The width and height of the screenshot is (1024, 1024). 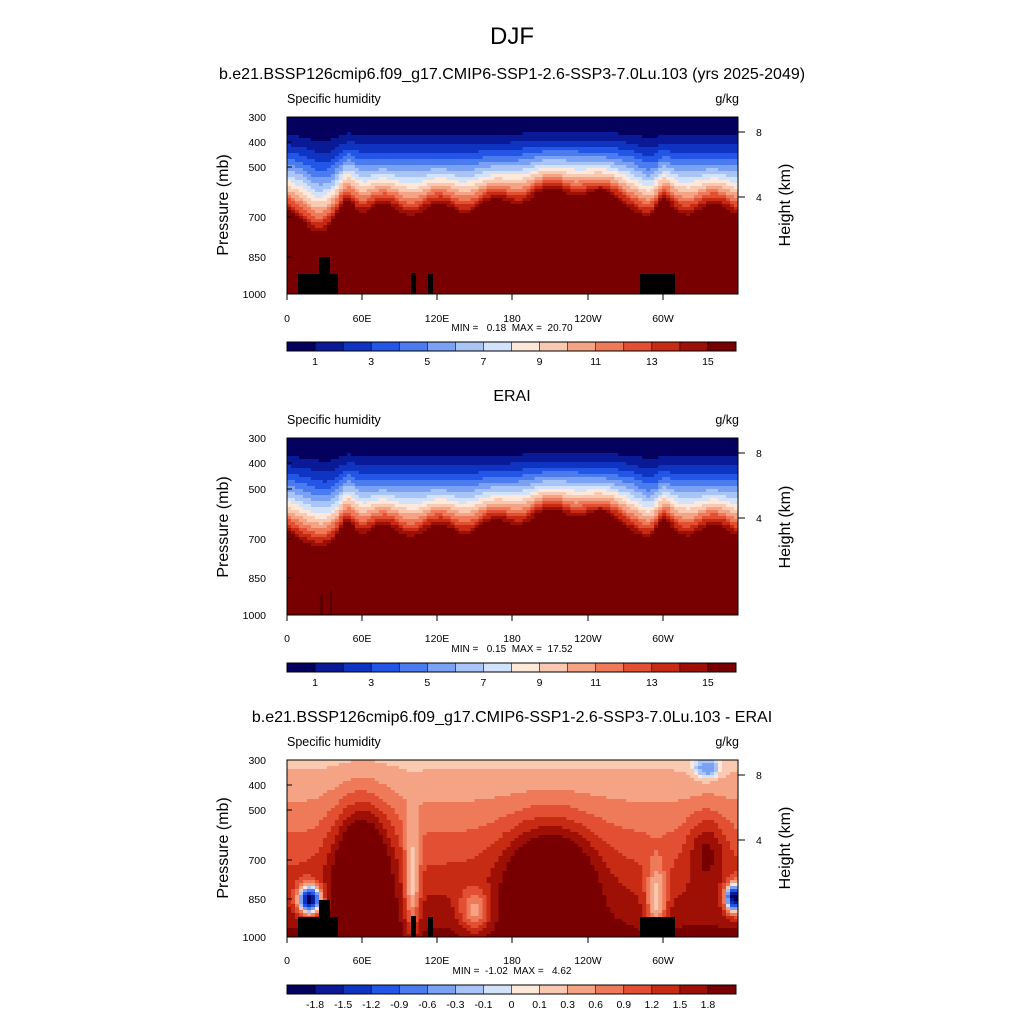 I want to click on colorbar-label: 9, so click(x=540, y=683).